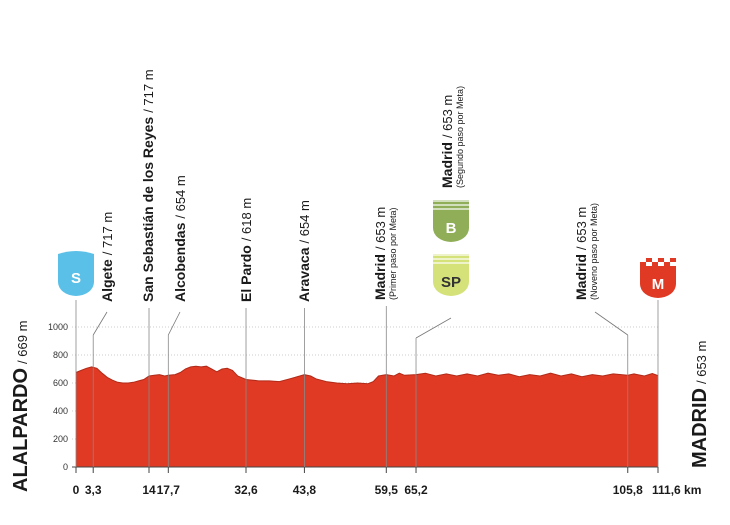 This screenshot has width=730, height=525. I want to click on x-tick-label: 43,8, so click(305, 490).